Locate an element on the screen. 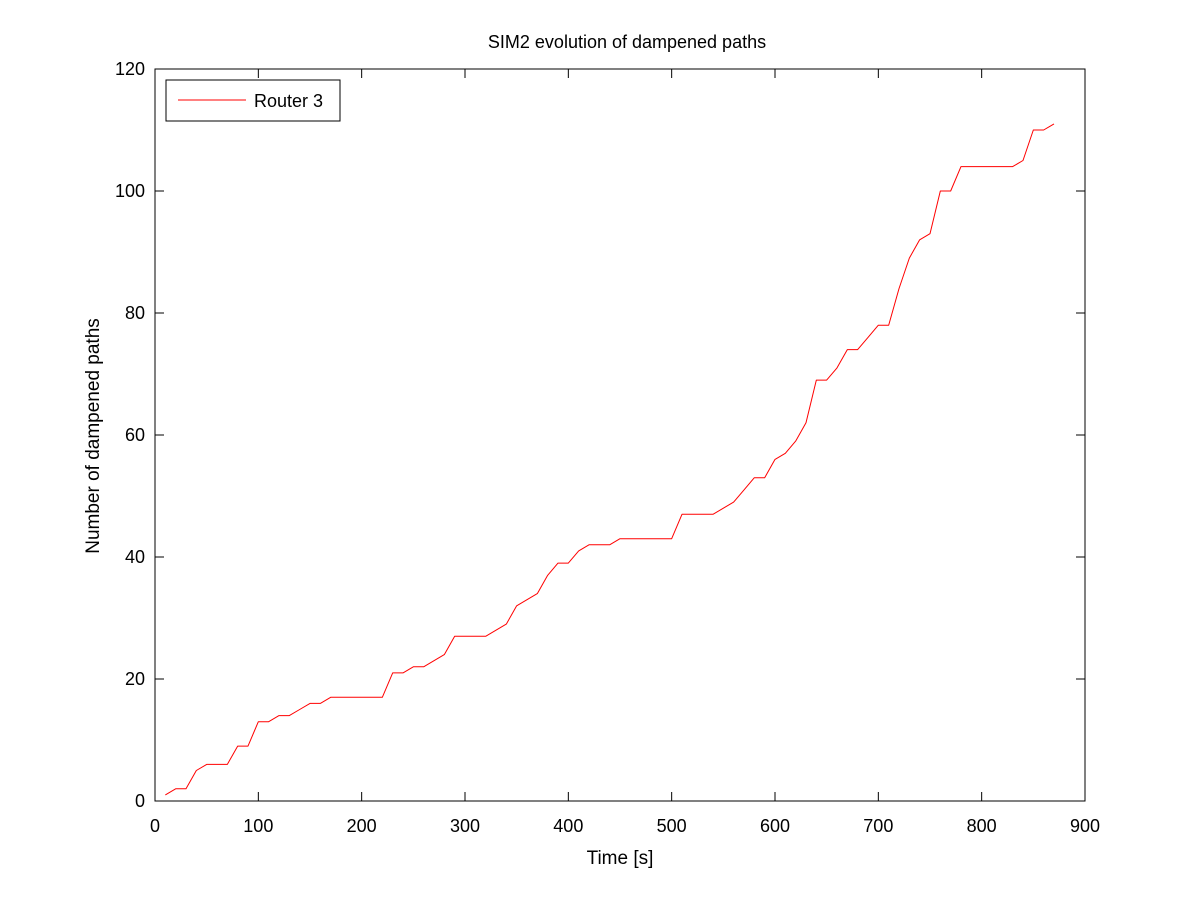 This screenshot has height=900, width=1200. x-tick-label: 200 is located at coordinates (362, 826).